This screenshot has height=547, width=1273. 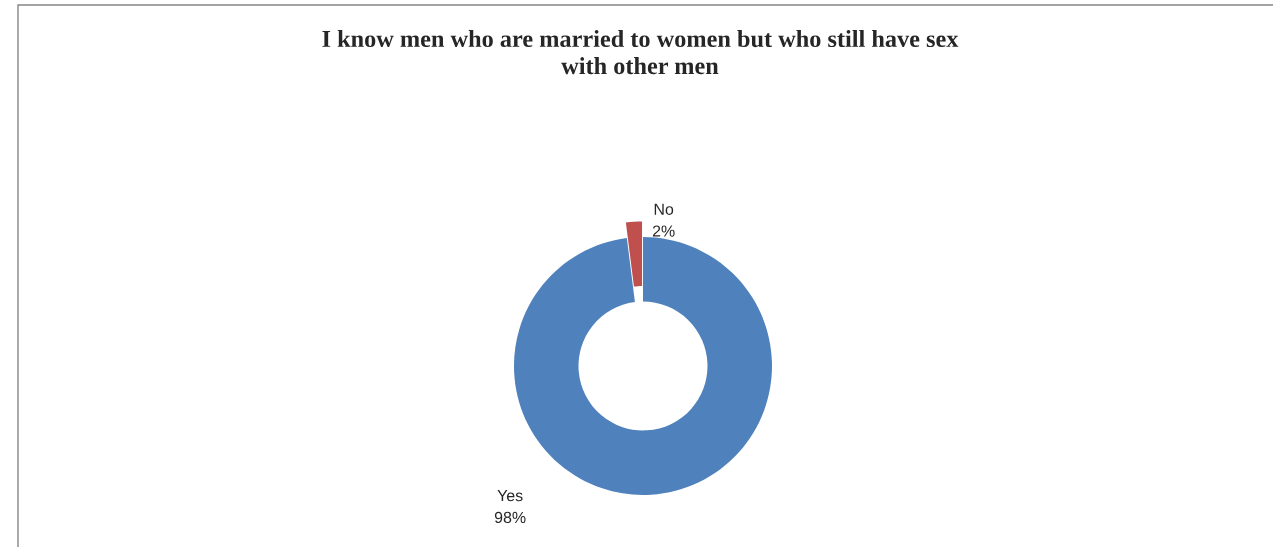 I want to click on data-label: 98%, so click(x=510, y=517).